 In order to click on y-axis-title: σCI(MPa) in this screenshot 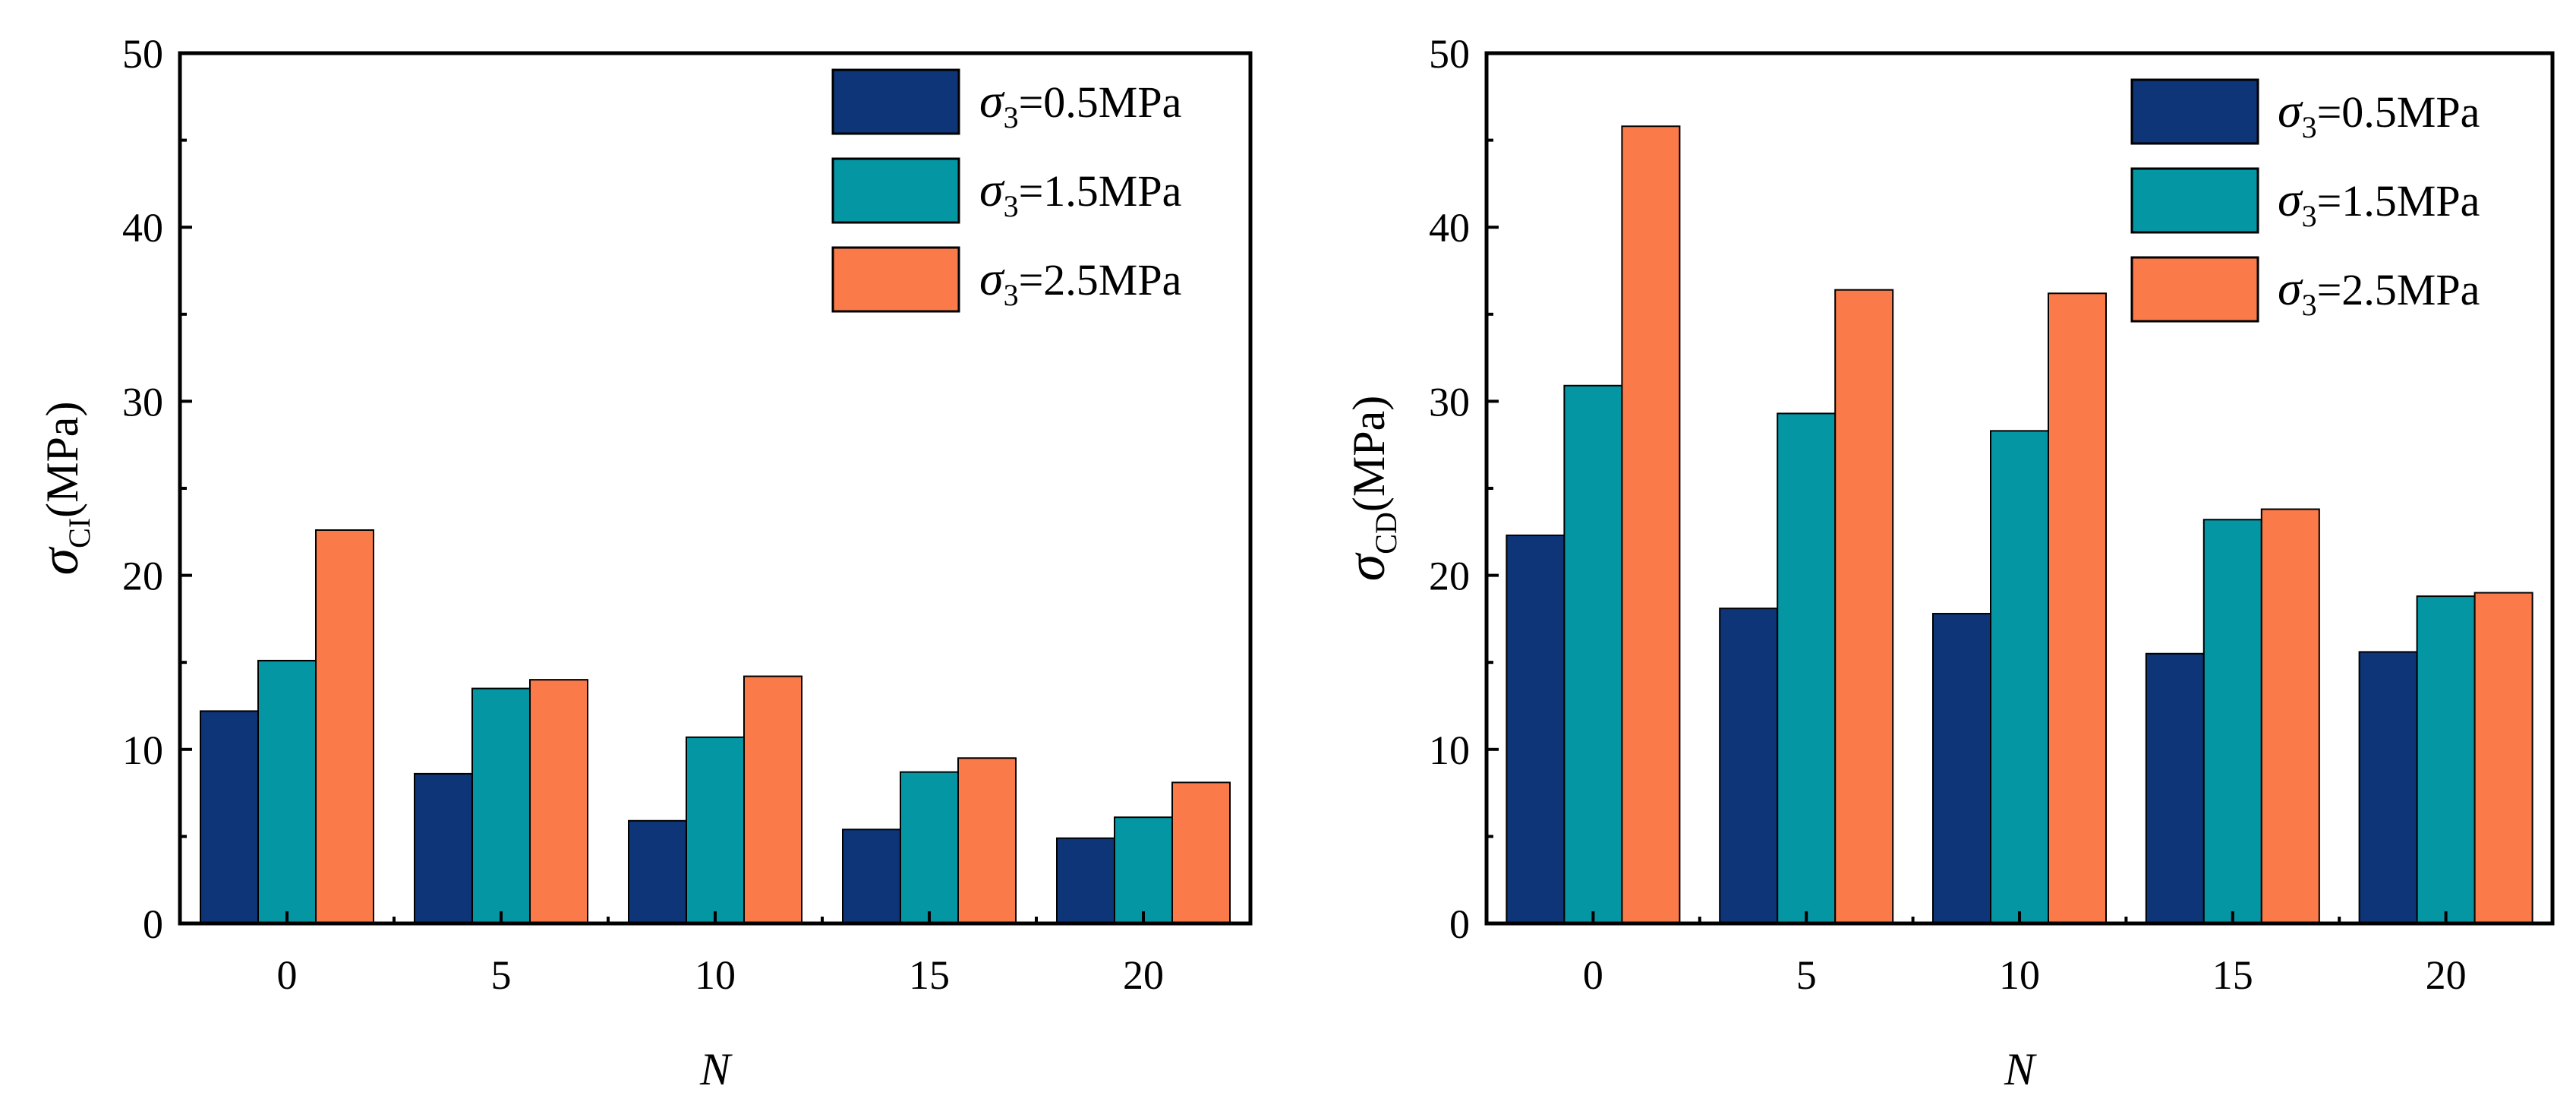, I will do `click(62, 489)`.